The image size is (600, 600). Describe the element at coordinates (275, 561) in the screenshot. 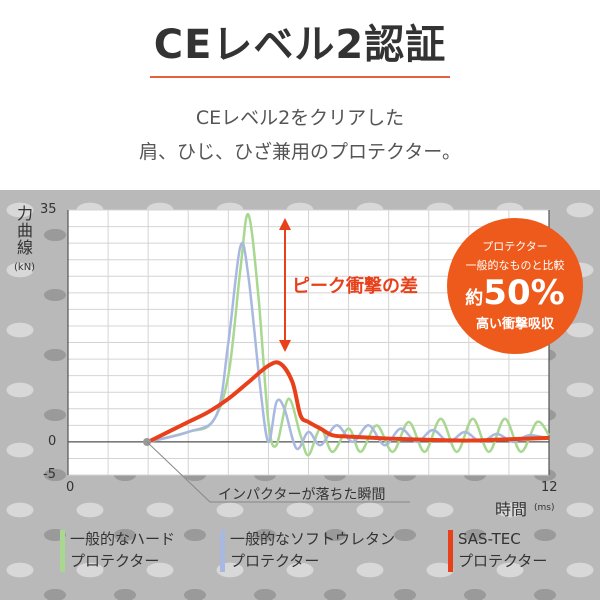

I see `legend-label-soft-2: プロテクター` at that location.